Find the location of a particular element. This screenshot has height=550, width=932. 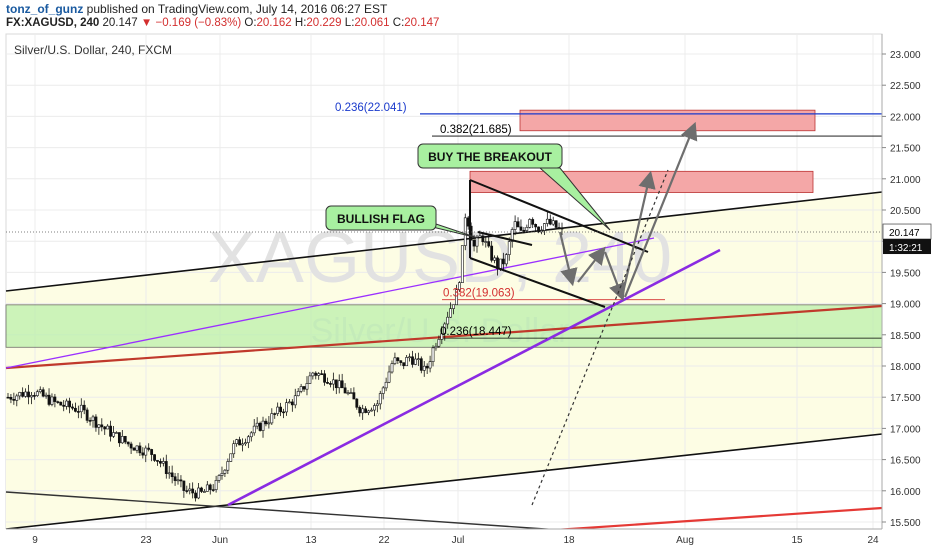

down-arrow-icon: ▼ is located at coordinates (146, 23).